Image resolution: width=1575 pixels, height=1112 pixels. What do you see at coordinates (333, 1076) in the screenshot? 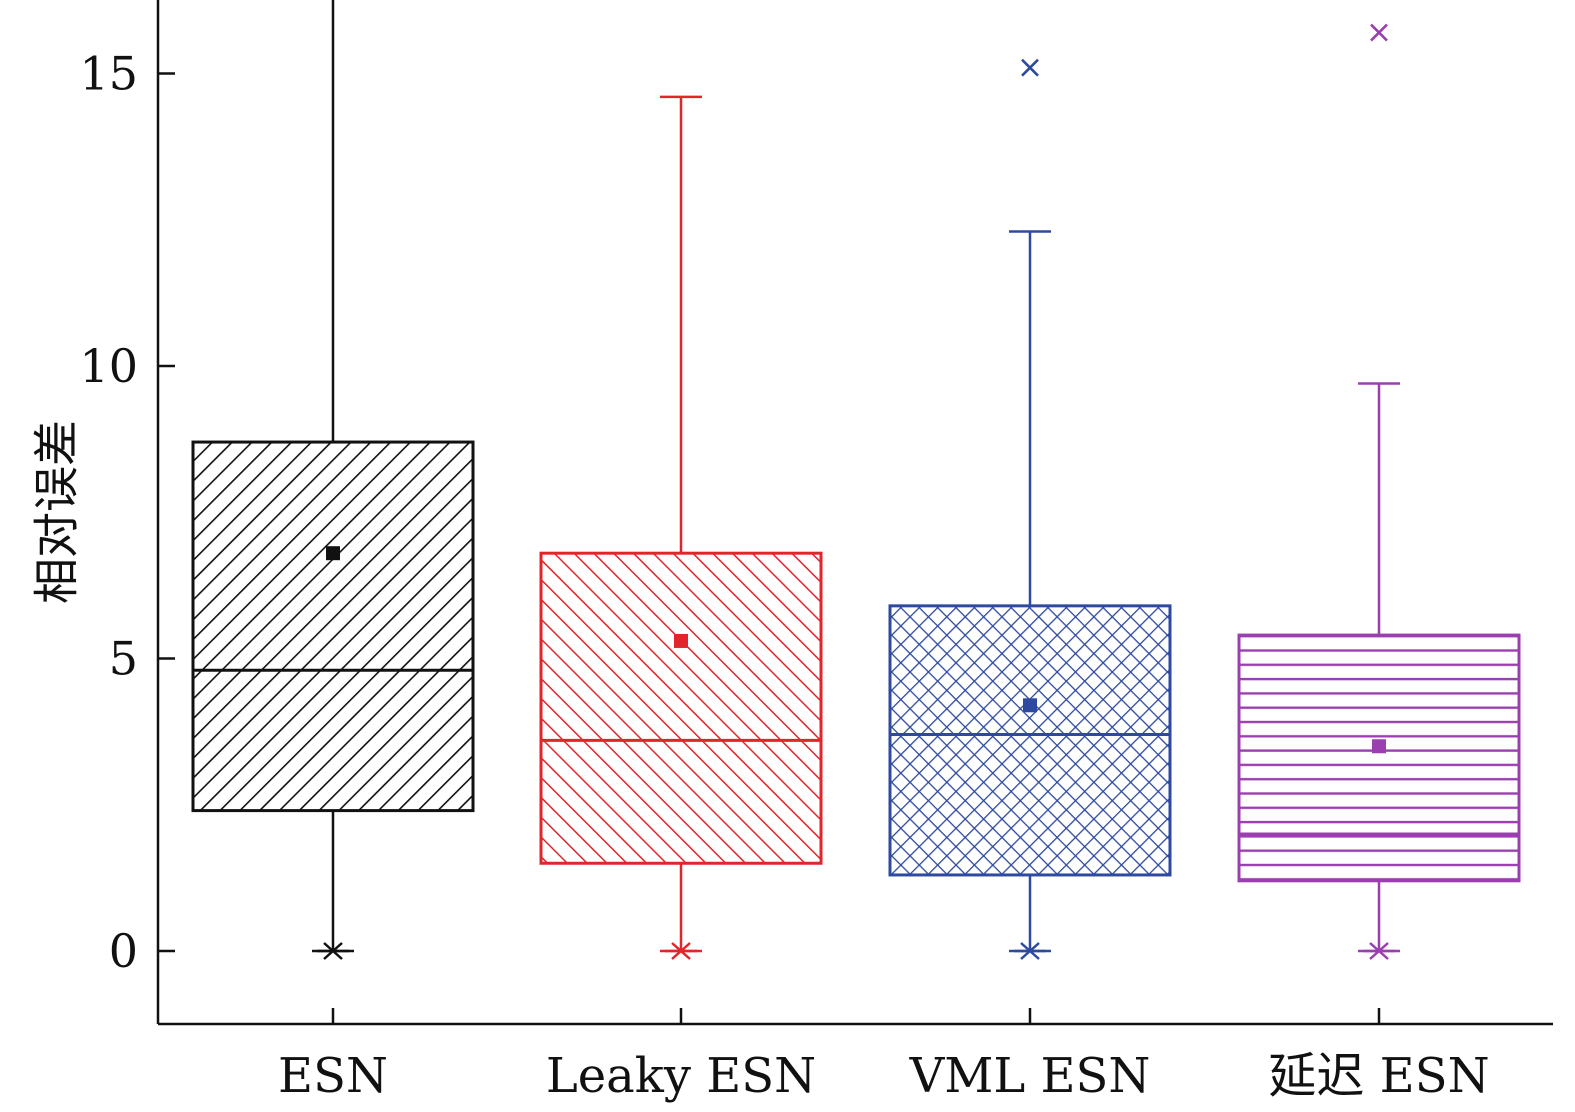
I see `x-tick-label: ESN` at bounding box center [333, 1076].